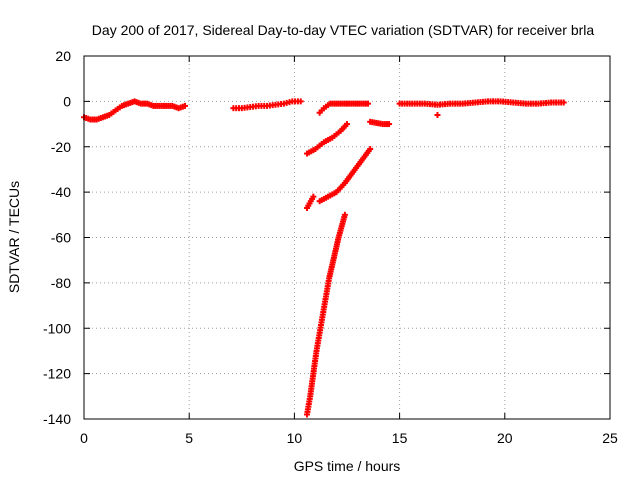 Image resolution: width=640 pixels, height=480 pixels. What do you see at coordinates (61, 147) in the screenshot?
I see `y-tick-label: -20` at bounding box center [61, 147].